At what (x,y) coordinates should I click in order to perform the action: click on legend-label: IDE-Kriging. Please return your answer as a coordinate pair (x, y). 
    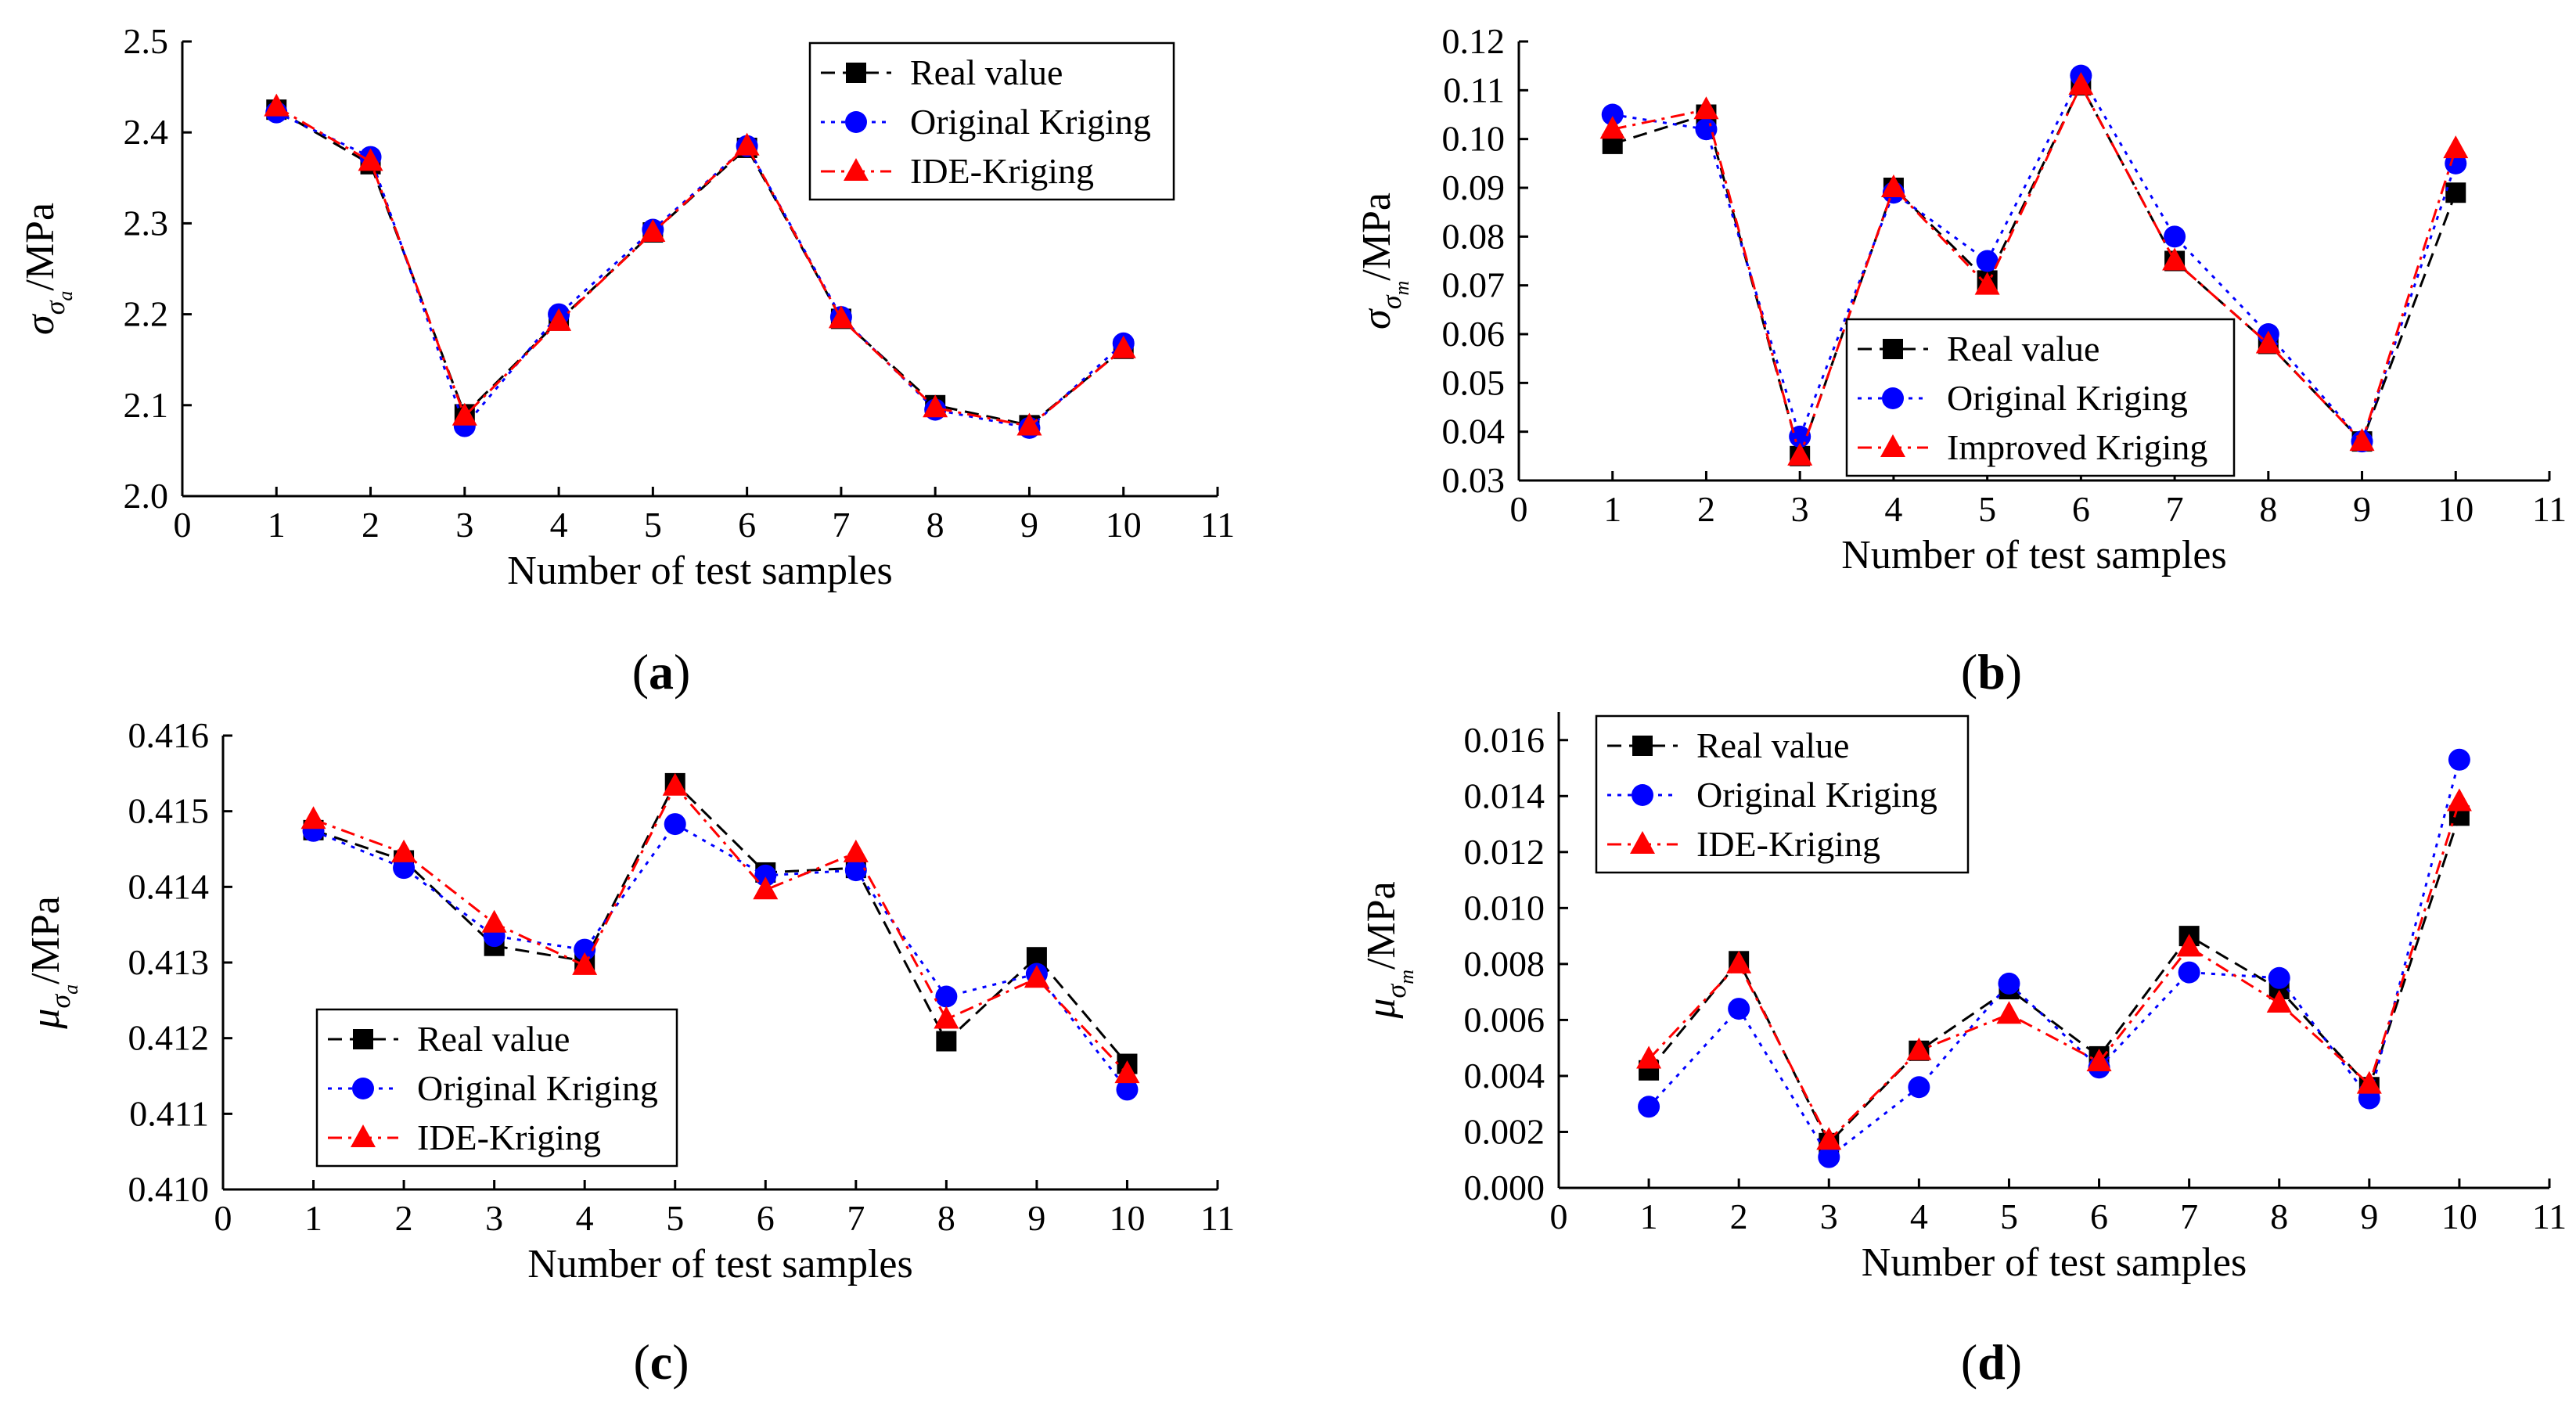
    Looking at the image, I should click on (1002, 171).